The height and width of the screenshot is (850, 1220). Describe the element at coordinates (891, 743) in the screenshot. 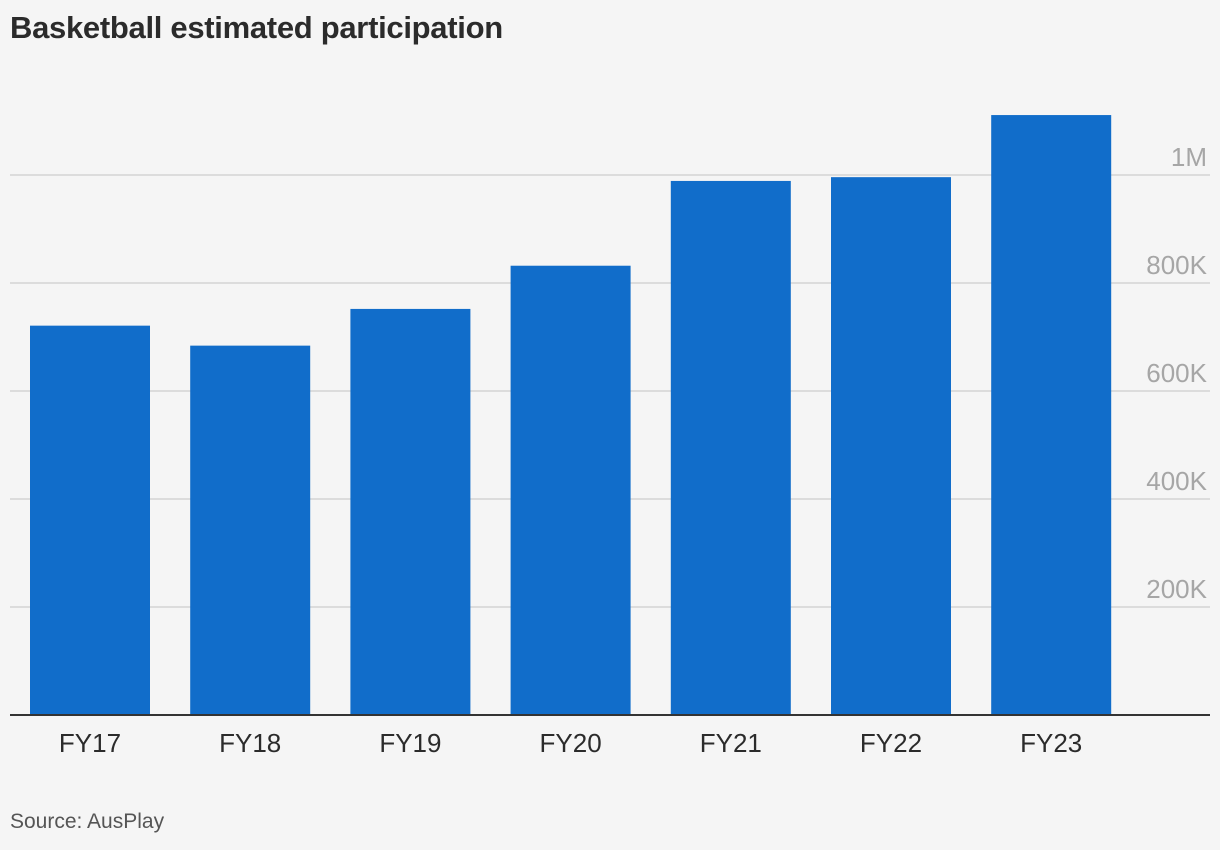

I see `x-tick-label: FY22` at that location.